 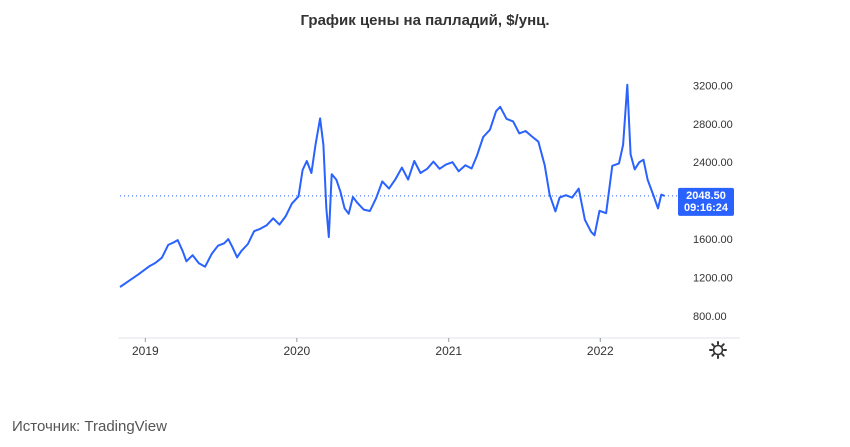 What do you see at coordinates (296, 351) in the screenshot?
I see `x-tick-label: 2020` at bounding box center [296, 351].